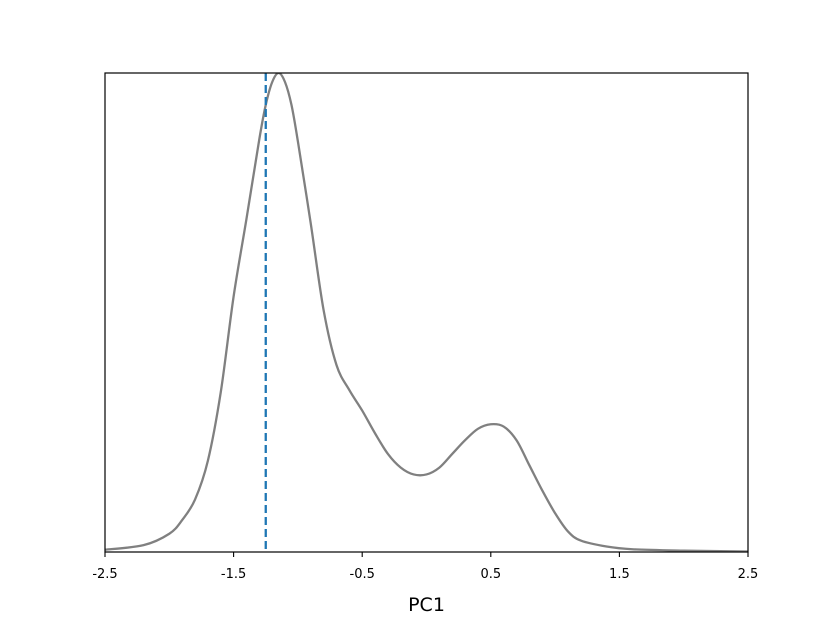 This screenshot has height=622, width=830. What do you see at coordinates (233, 574) in the screenshot?
I see `x-tick-label: -1.5` at bounding box center [233, 574].